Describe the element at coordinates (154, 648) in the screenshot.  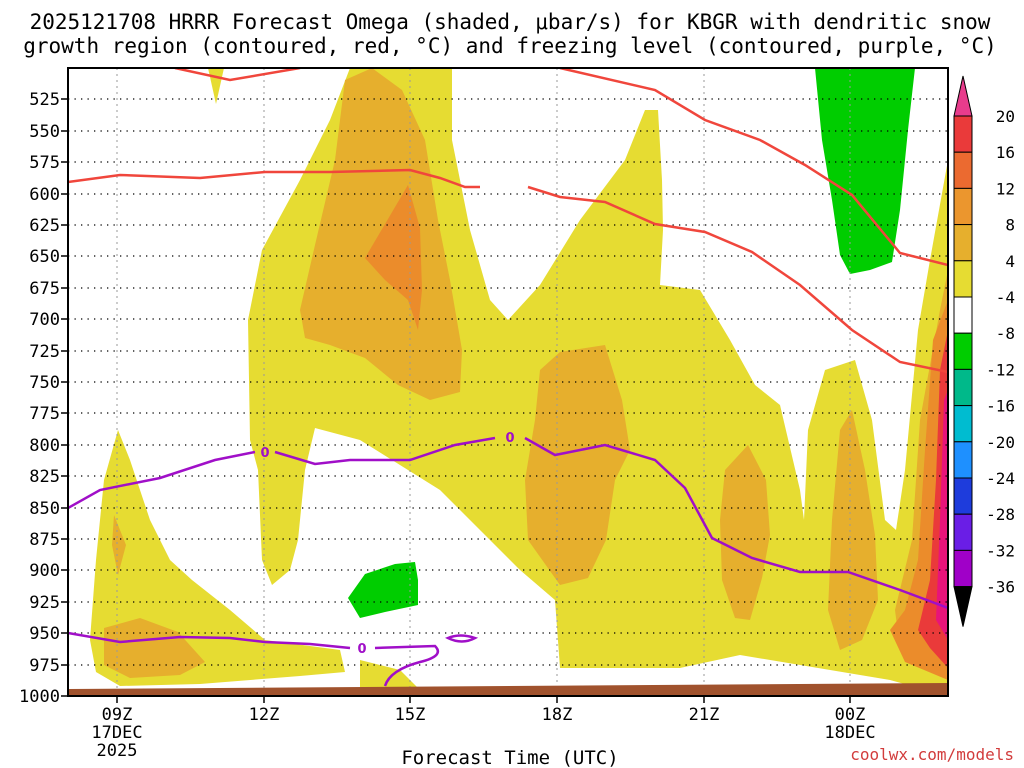
I see `omega-region-orange-lowleft` at that location.